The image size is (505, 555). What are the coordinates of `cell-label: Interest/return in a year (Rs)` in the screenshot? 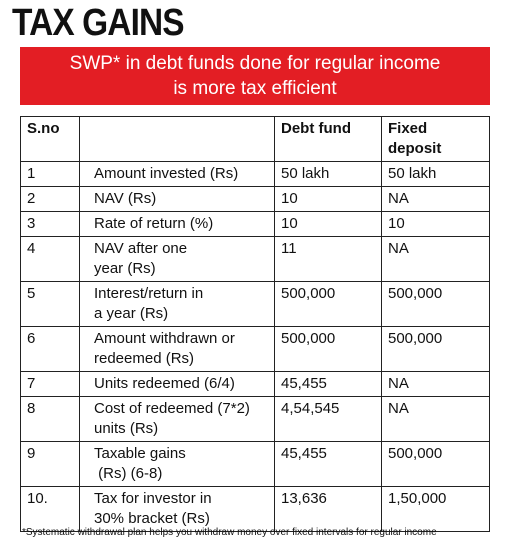 It's located at (177, 304).